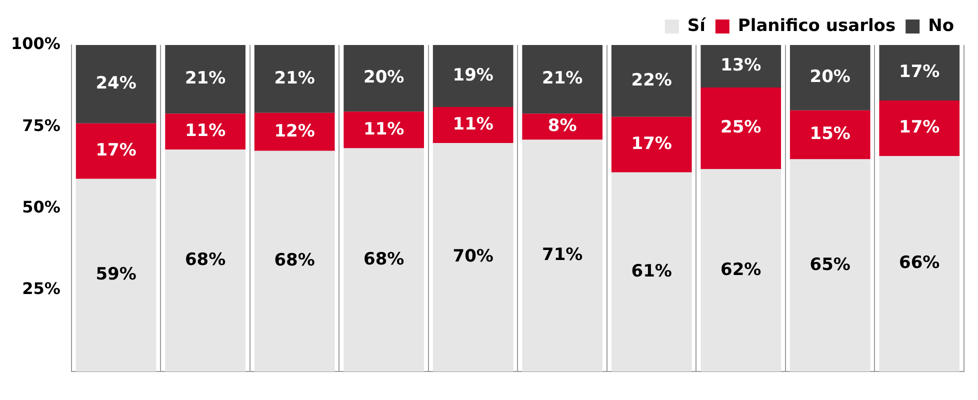  What do you see at coordinates (35, 44) in the screenshot?
I see `y-tick-label: 100%` at bounding box center [35, 44].